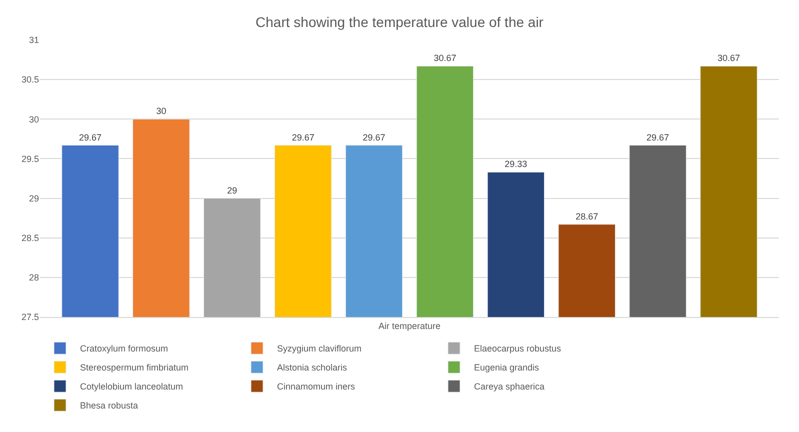  I want to click on legend-label: Syzygium claviflorum, so click(319, 349).